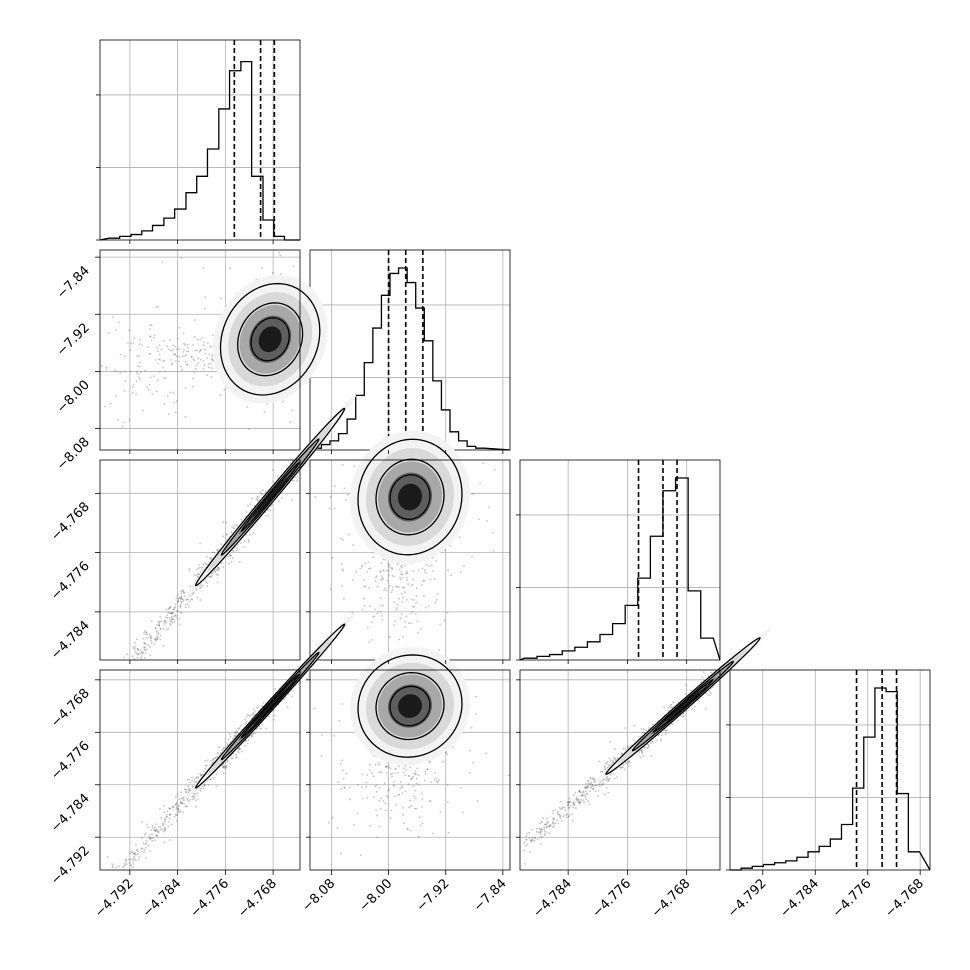 This screenshot has height=970, width=970. Describe the element at coordinates (490, 895) in the screenshot. I see `xtick-label-1-3: −7.84` at that location.